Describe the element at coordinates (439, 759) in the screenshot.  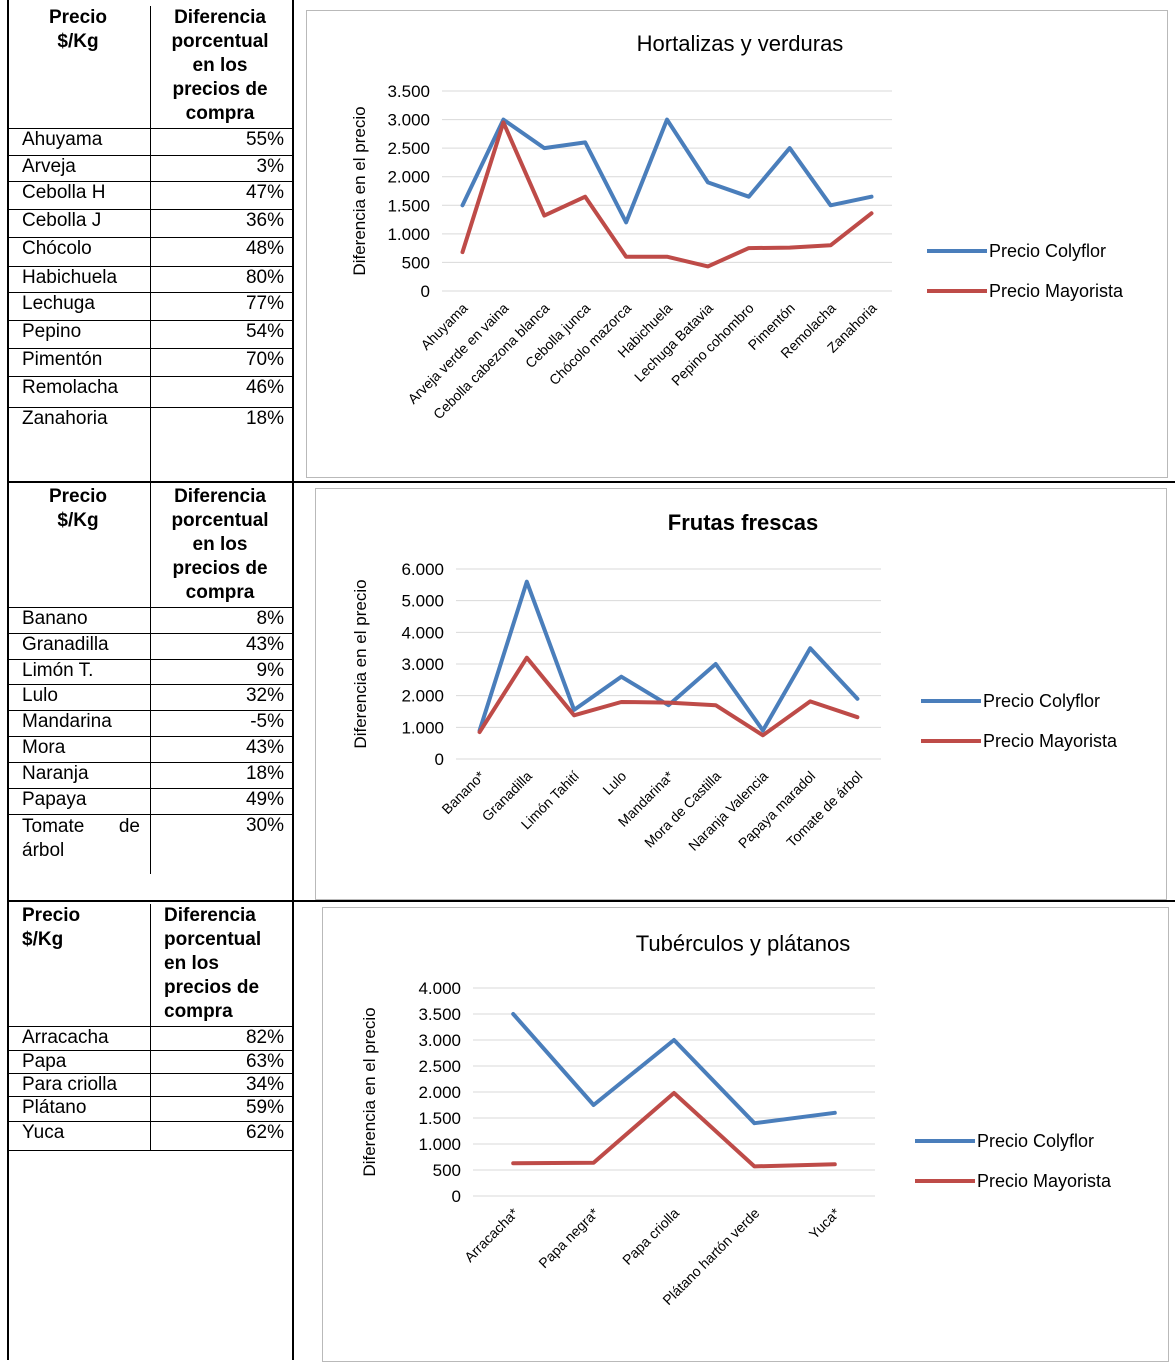
I see `y-tick-label: 0` at that location.